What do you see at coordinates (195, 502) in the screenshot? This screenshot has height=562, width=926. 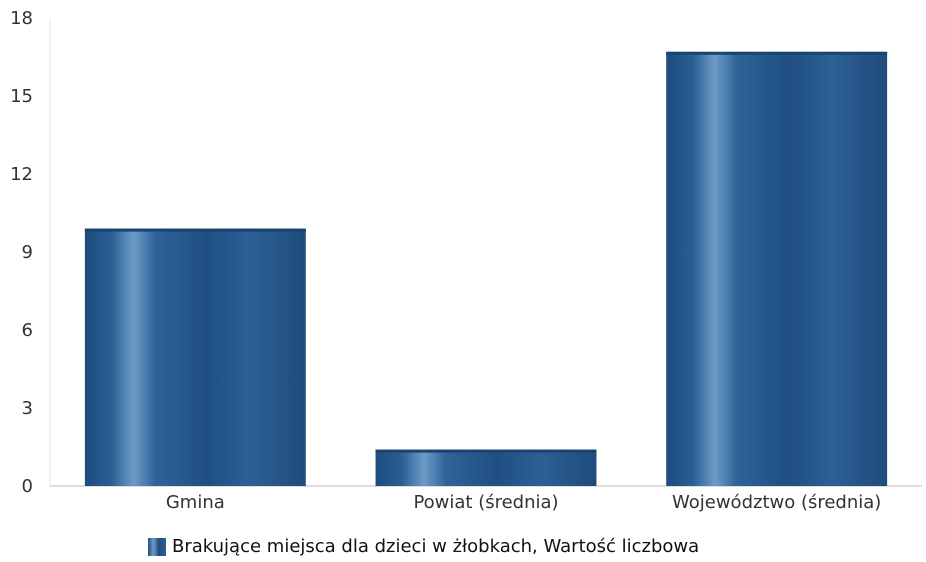 I see `x-category-label: Gmina` at bounding box center [195, 502].